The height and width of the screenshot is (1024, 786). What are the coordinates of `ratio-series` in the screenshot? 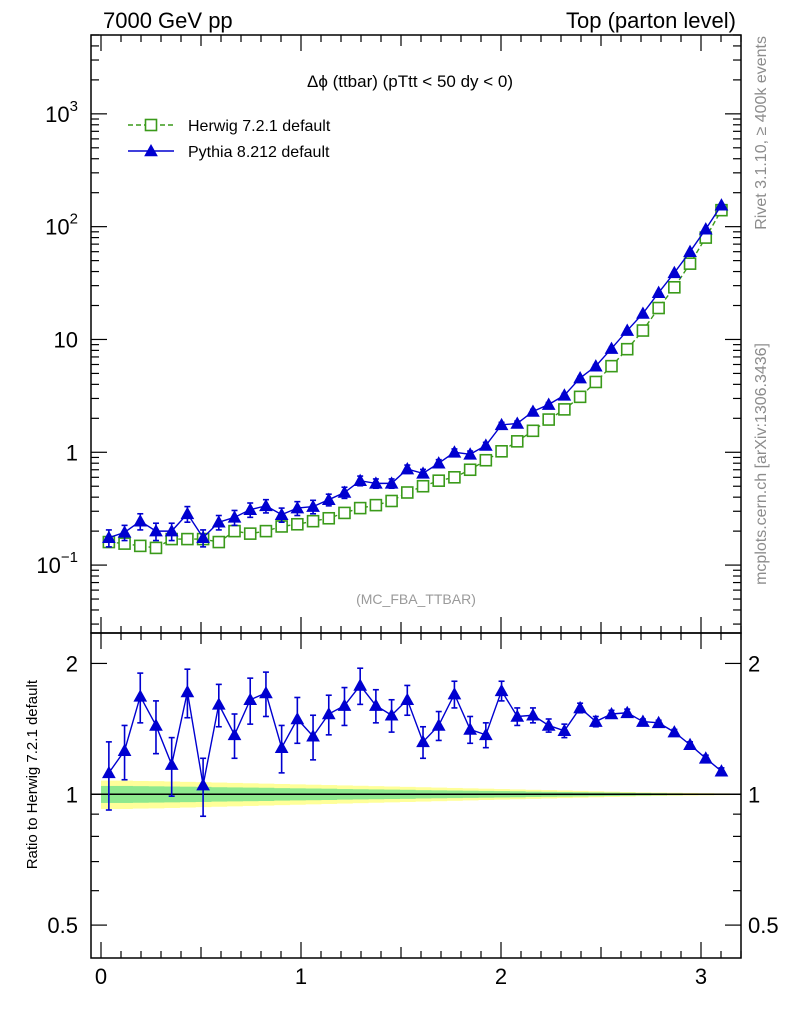 It's located at (415, 742).